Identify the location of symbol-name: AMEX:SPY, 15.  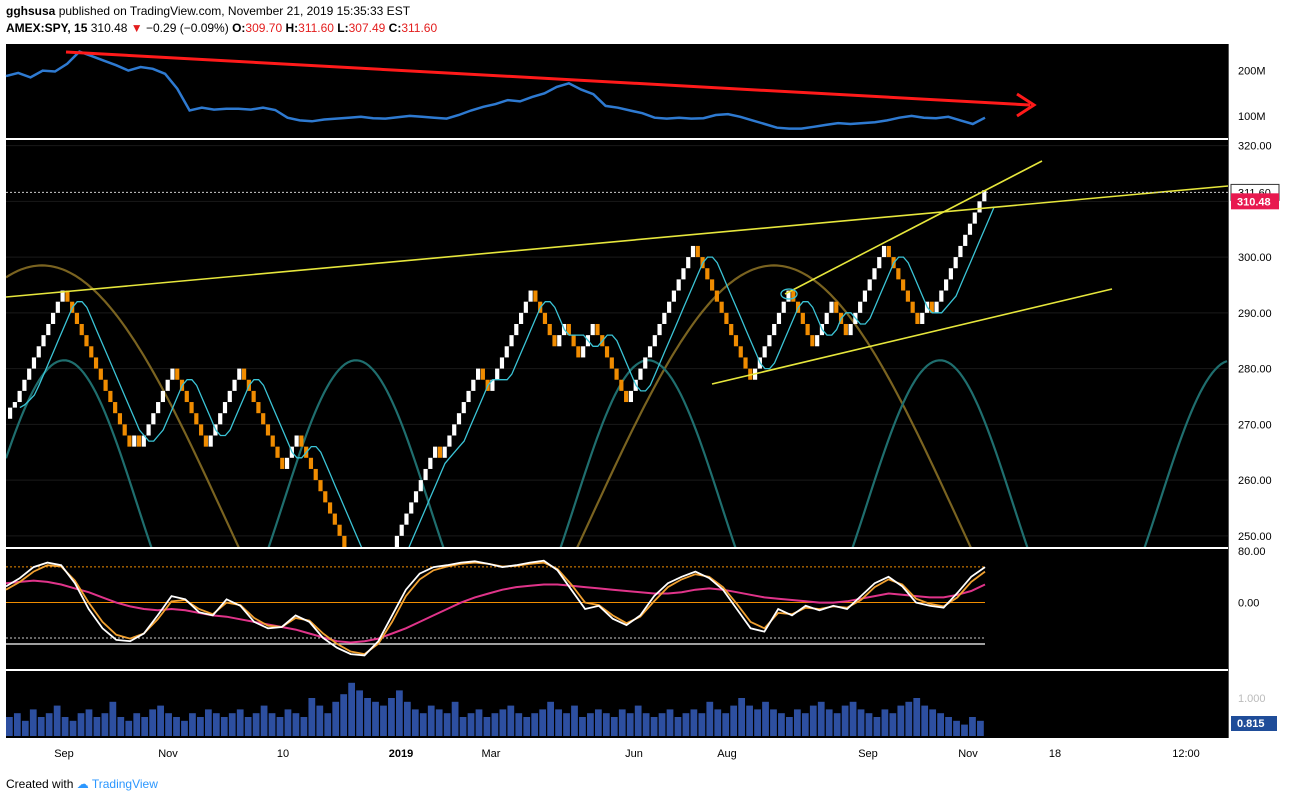
(47, 28).